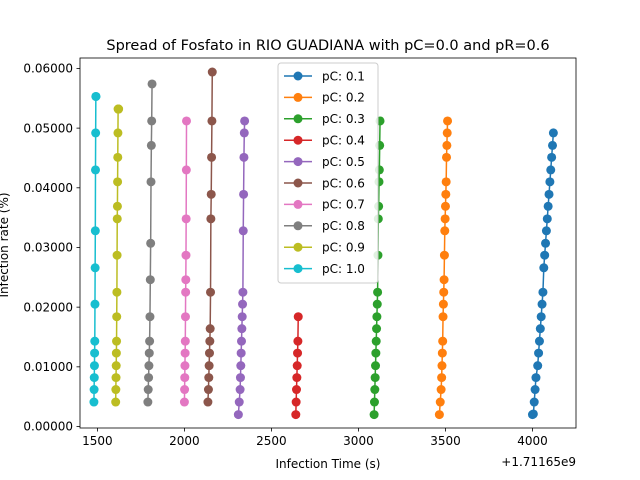 Image resolution: width=640 pixels, height=480 pixels. Describe the element at coordinates (324, 76) in the screenshot. I see `legend-item: pC: 0.1` at that location.